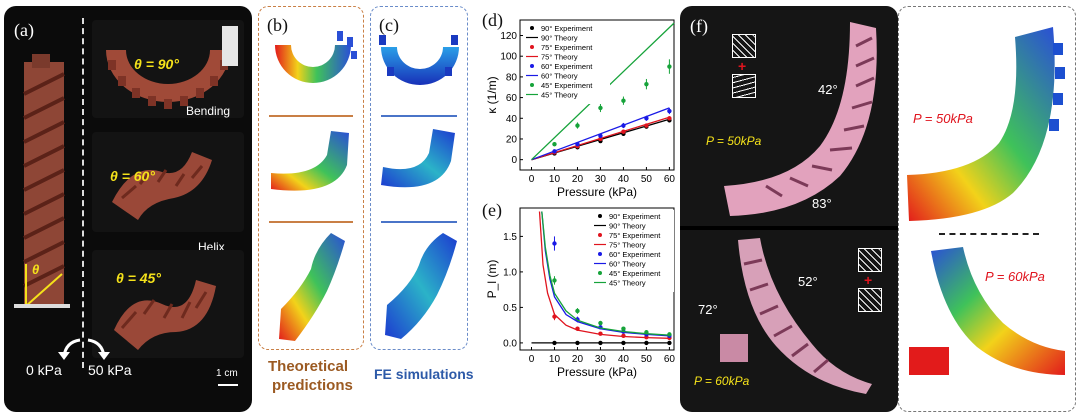 The image size is (1080, 418). Describe the element at coordinates (84, 349) in the screenshot. I see `pressure-arrows-icon` at that location.